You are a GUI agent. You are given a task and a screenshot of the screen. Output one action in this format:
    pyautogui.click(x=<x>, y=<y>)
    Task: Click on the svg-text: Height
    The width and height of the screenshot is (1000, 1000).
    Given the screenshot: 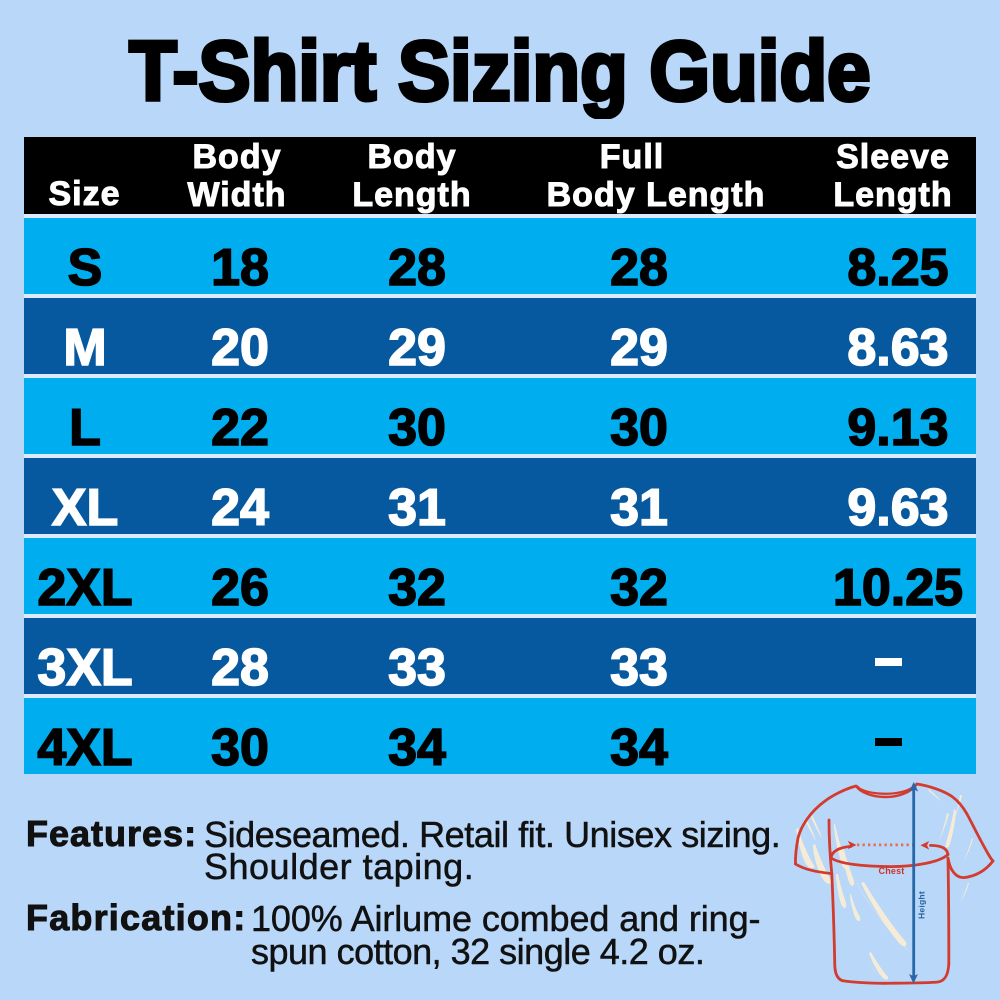 What is the action you would take?
    pyautogui.click(x=921, y=905)
    